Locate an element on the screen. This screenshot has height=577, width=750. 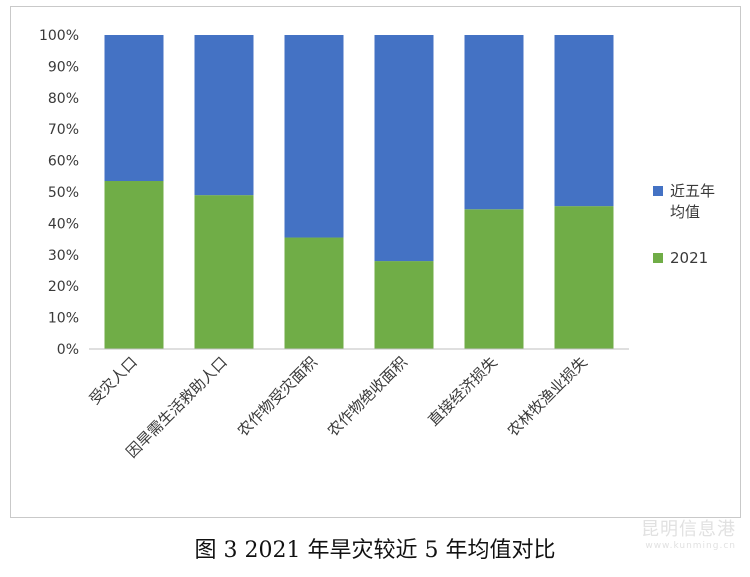
y-tick-label: 40% is located at coordinates (63, 224).